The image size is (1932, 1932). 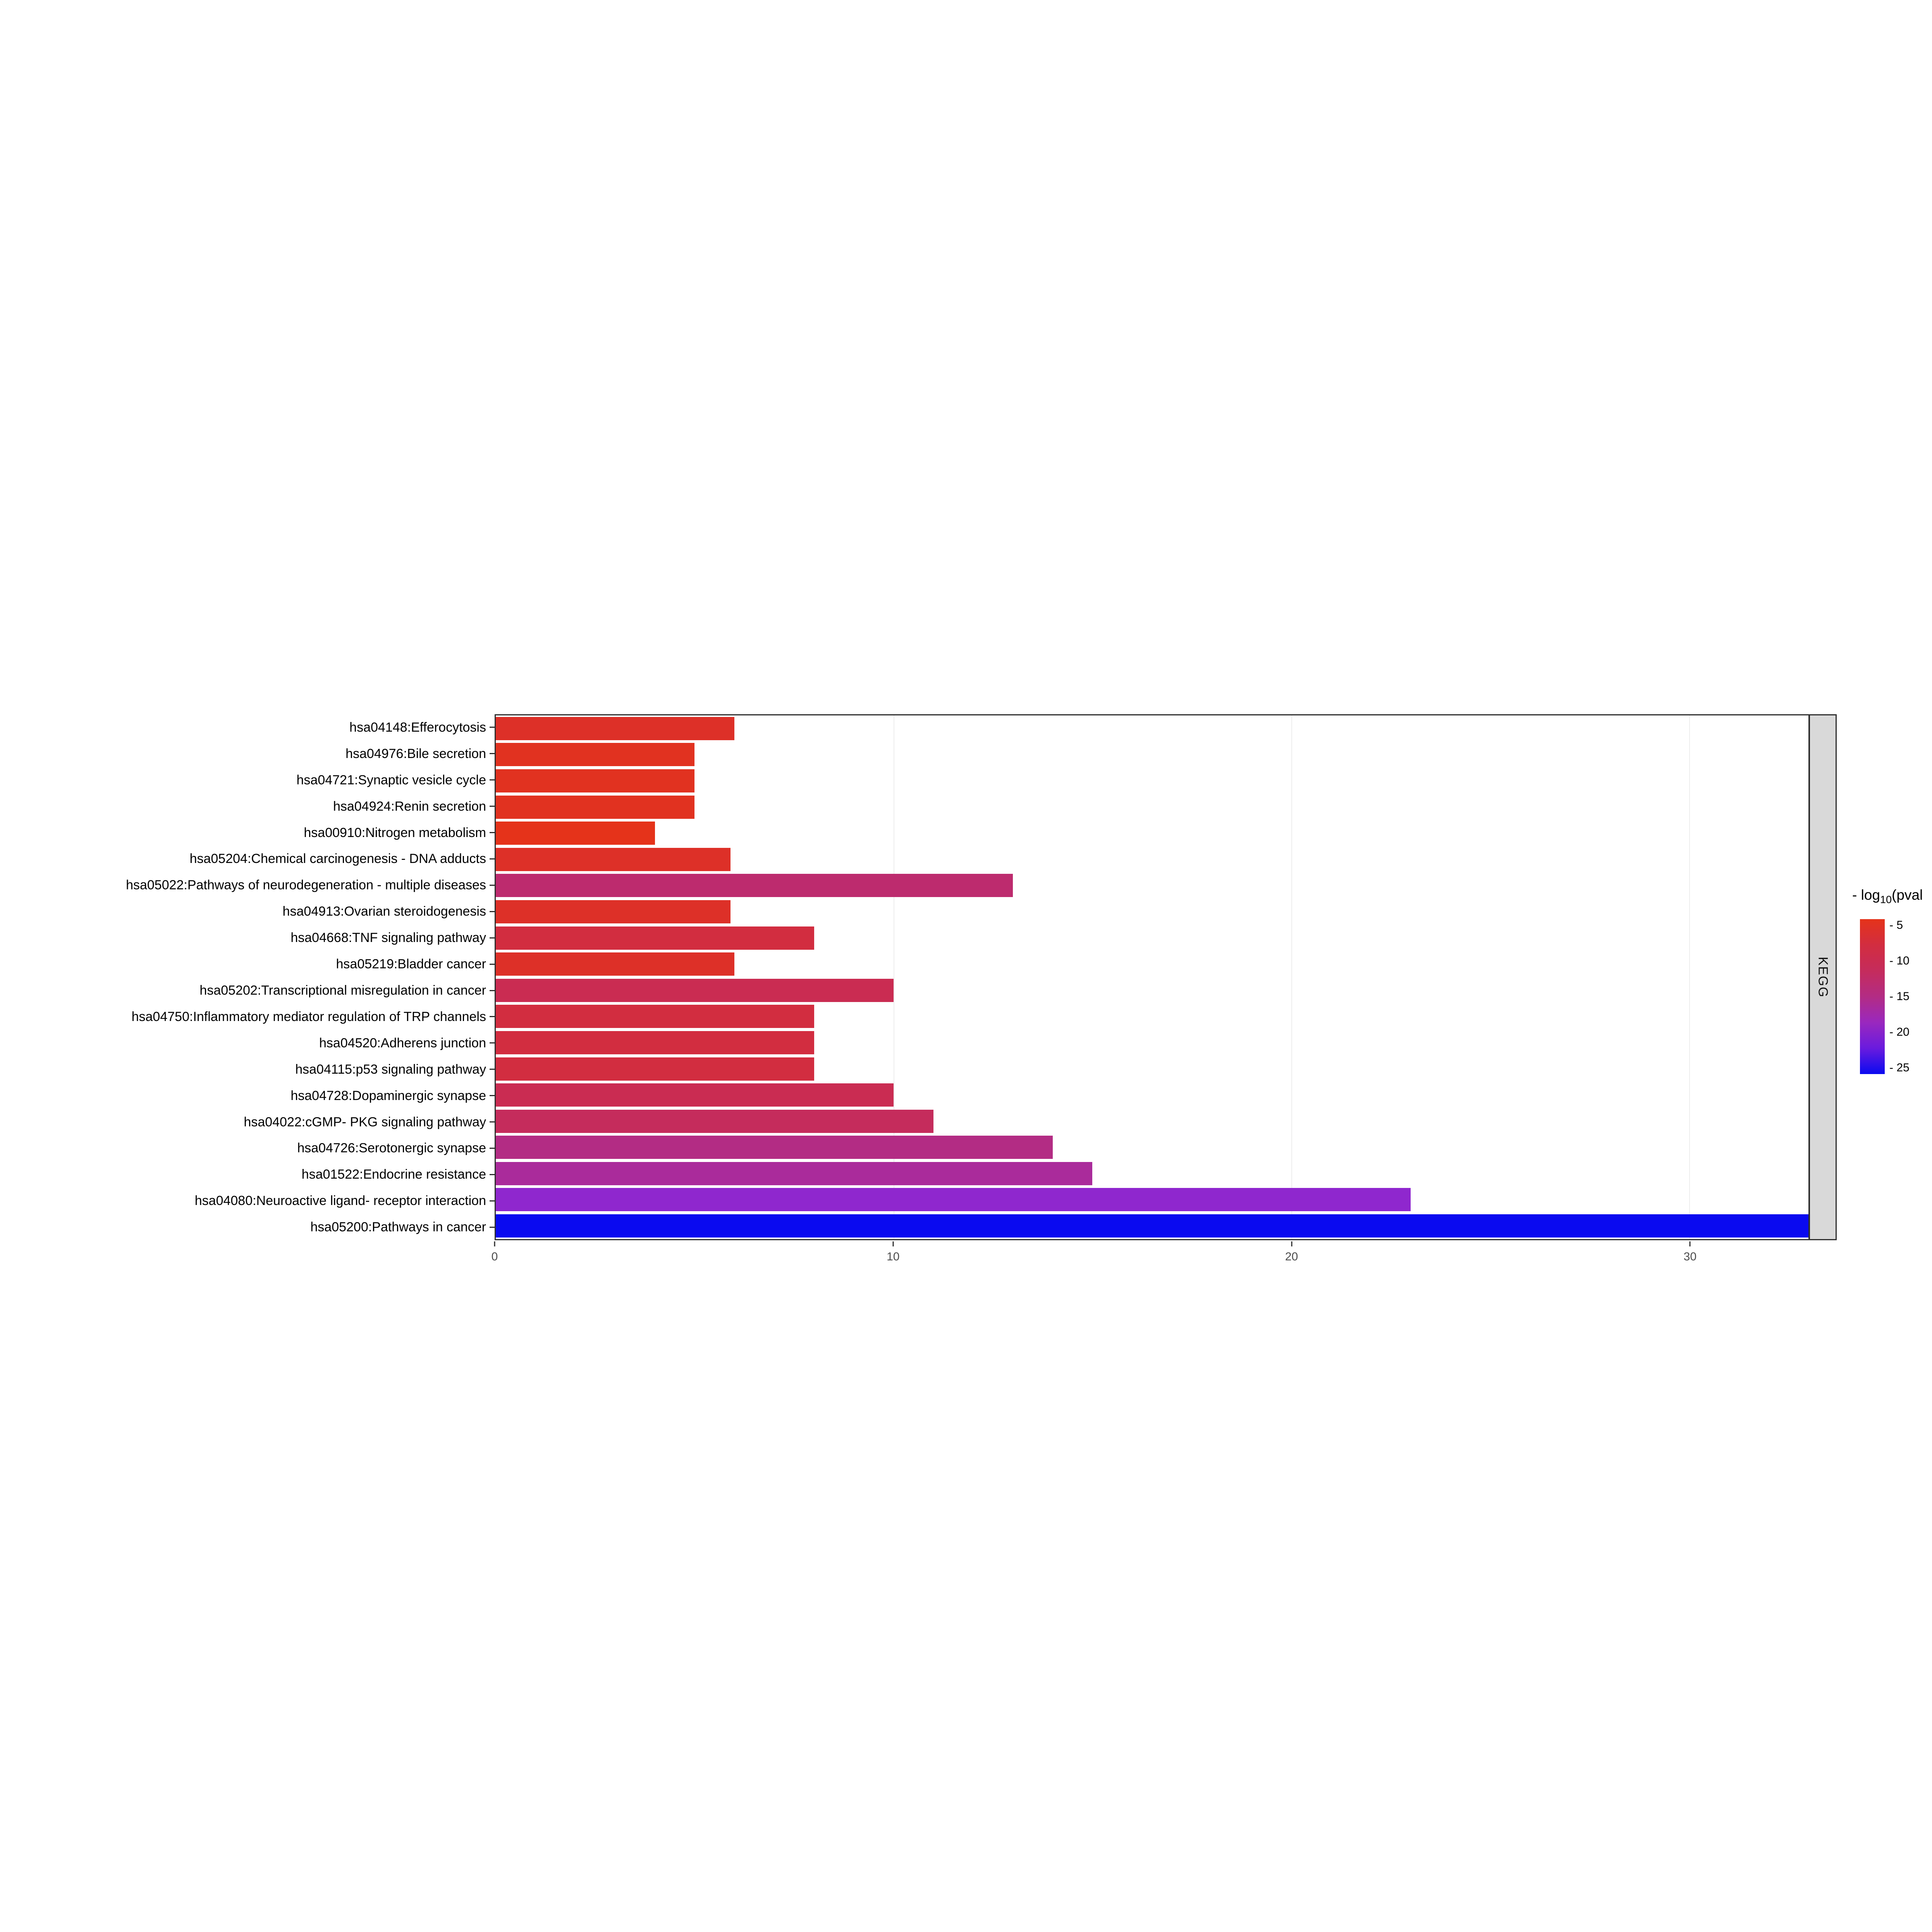 What do you see at coordinates (248, 1149) in the screenshot?
I see `y-axis-label: hsa04726:Serotonergic synapse` at bounding box center [248, 1149].